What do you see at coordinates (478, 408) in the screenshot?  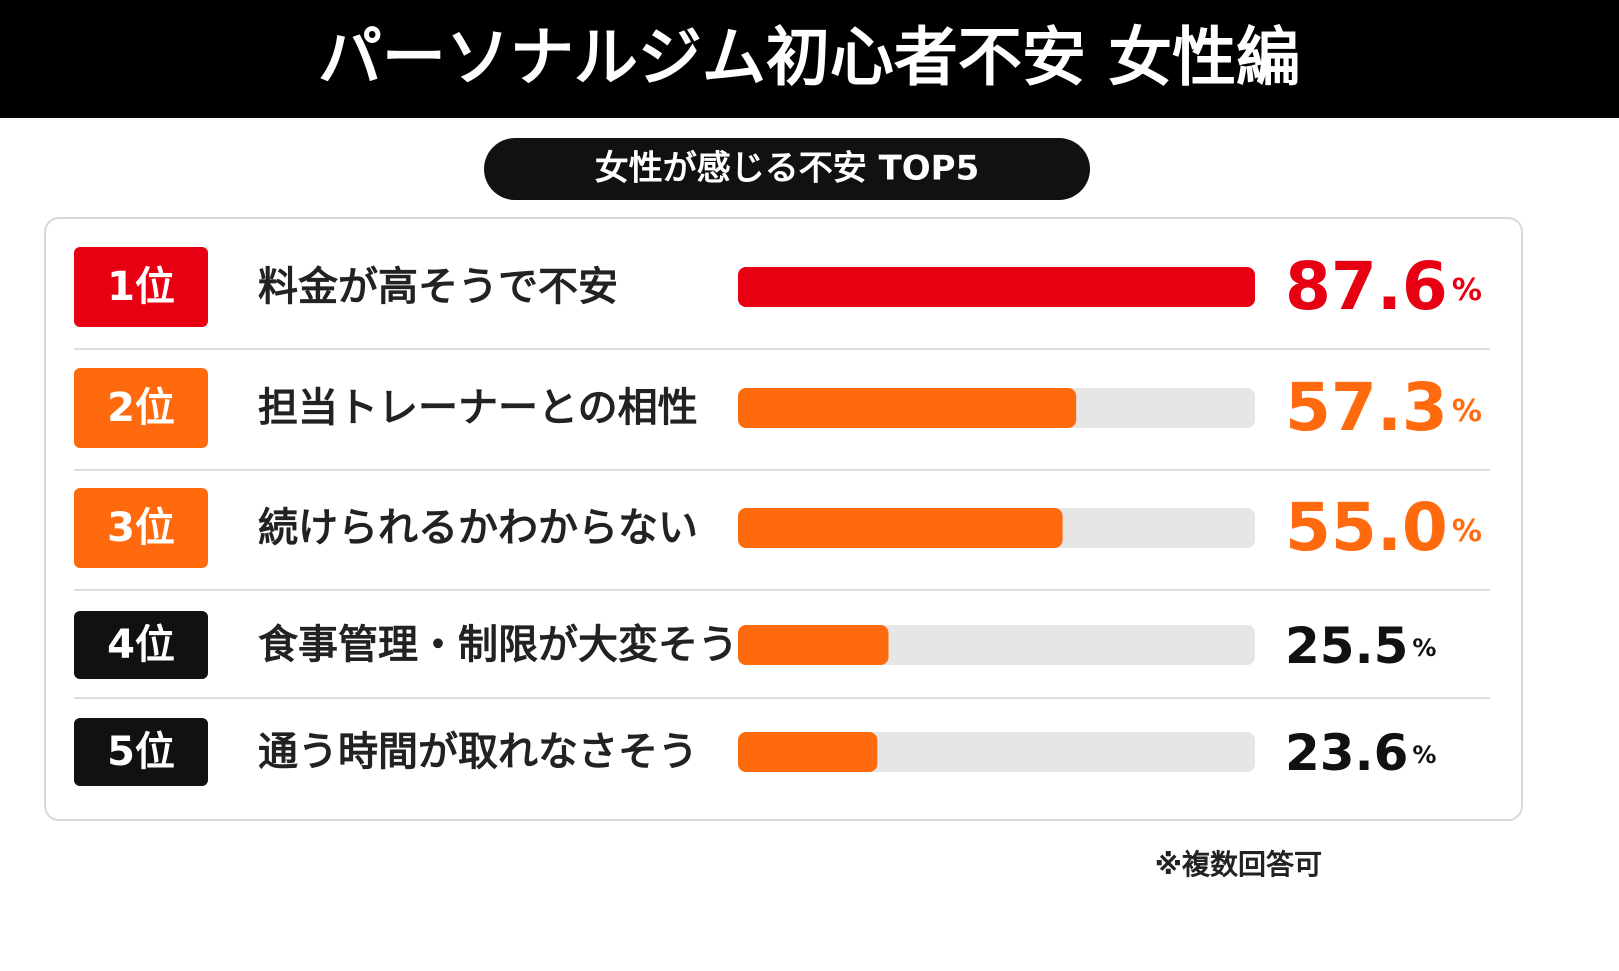 I see `category-label: 担当トレーナーとの相性` at bounding box center [478, 408].